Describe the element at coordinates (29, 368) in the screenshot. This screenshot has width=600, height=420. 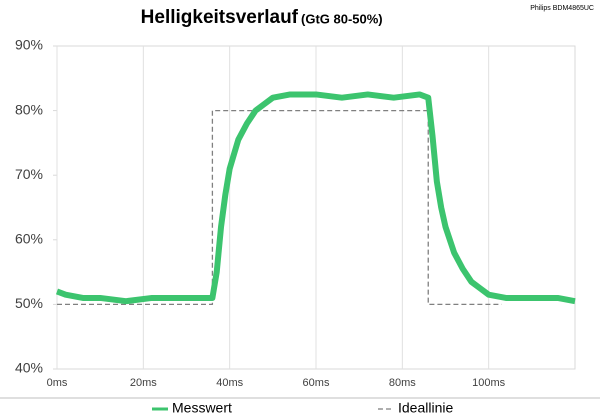
I see `y-tick-label: 40%` at that location.